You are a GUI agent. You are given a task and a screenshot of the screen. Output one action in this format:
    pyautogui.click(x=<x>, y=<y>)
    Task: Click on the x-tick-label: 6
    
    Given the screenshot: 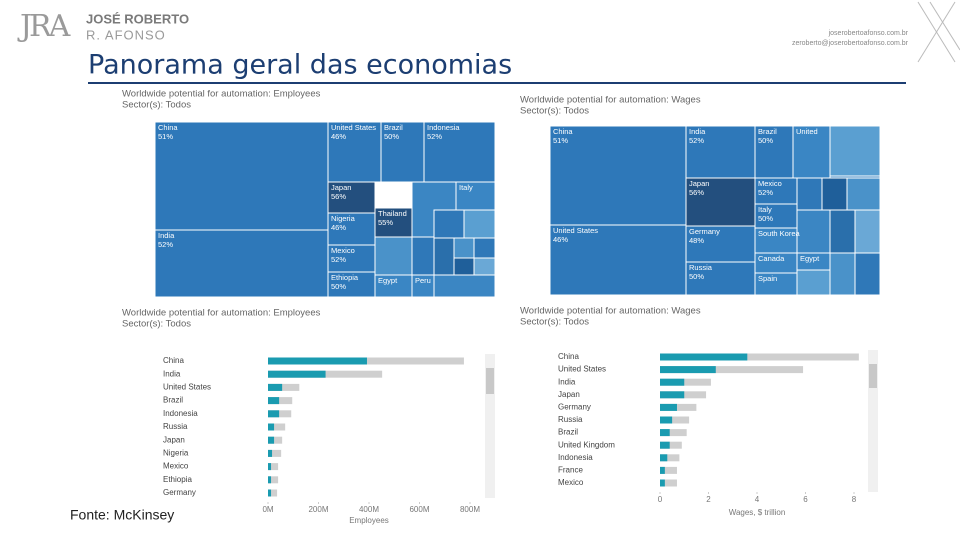 What is the action you would take?
    pyautogui.click(x=805, y=499)
    